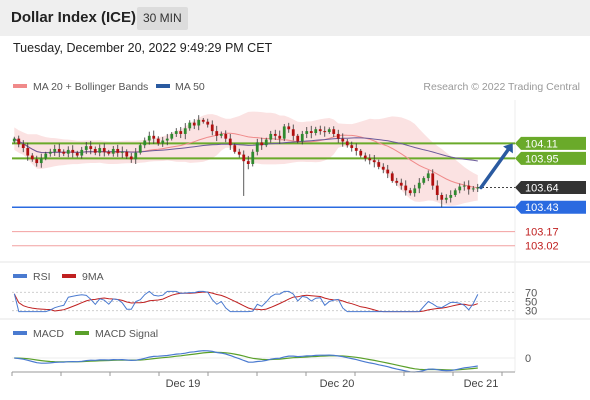 The height and width of the screenshot is (400, 590). I want to click on macd-panel: 0, so click(271, 361).